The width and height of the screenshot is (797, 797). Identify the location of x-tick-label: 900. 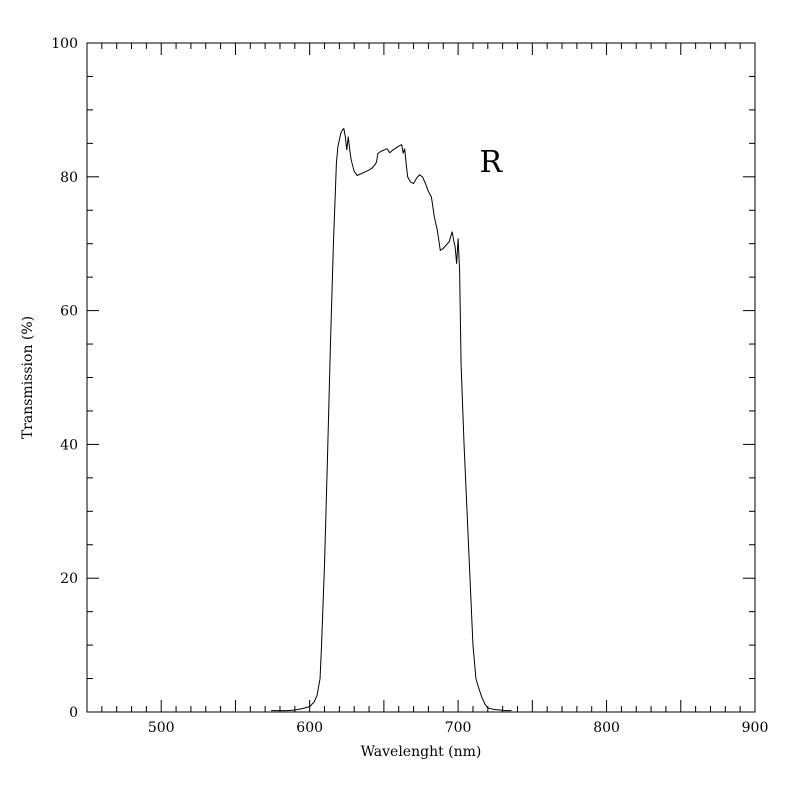
(755, 728).